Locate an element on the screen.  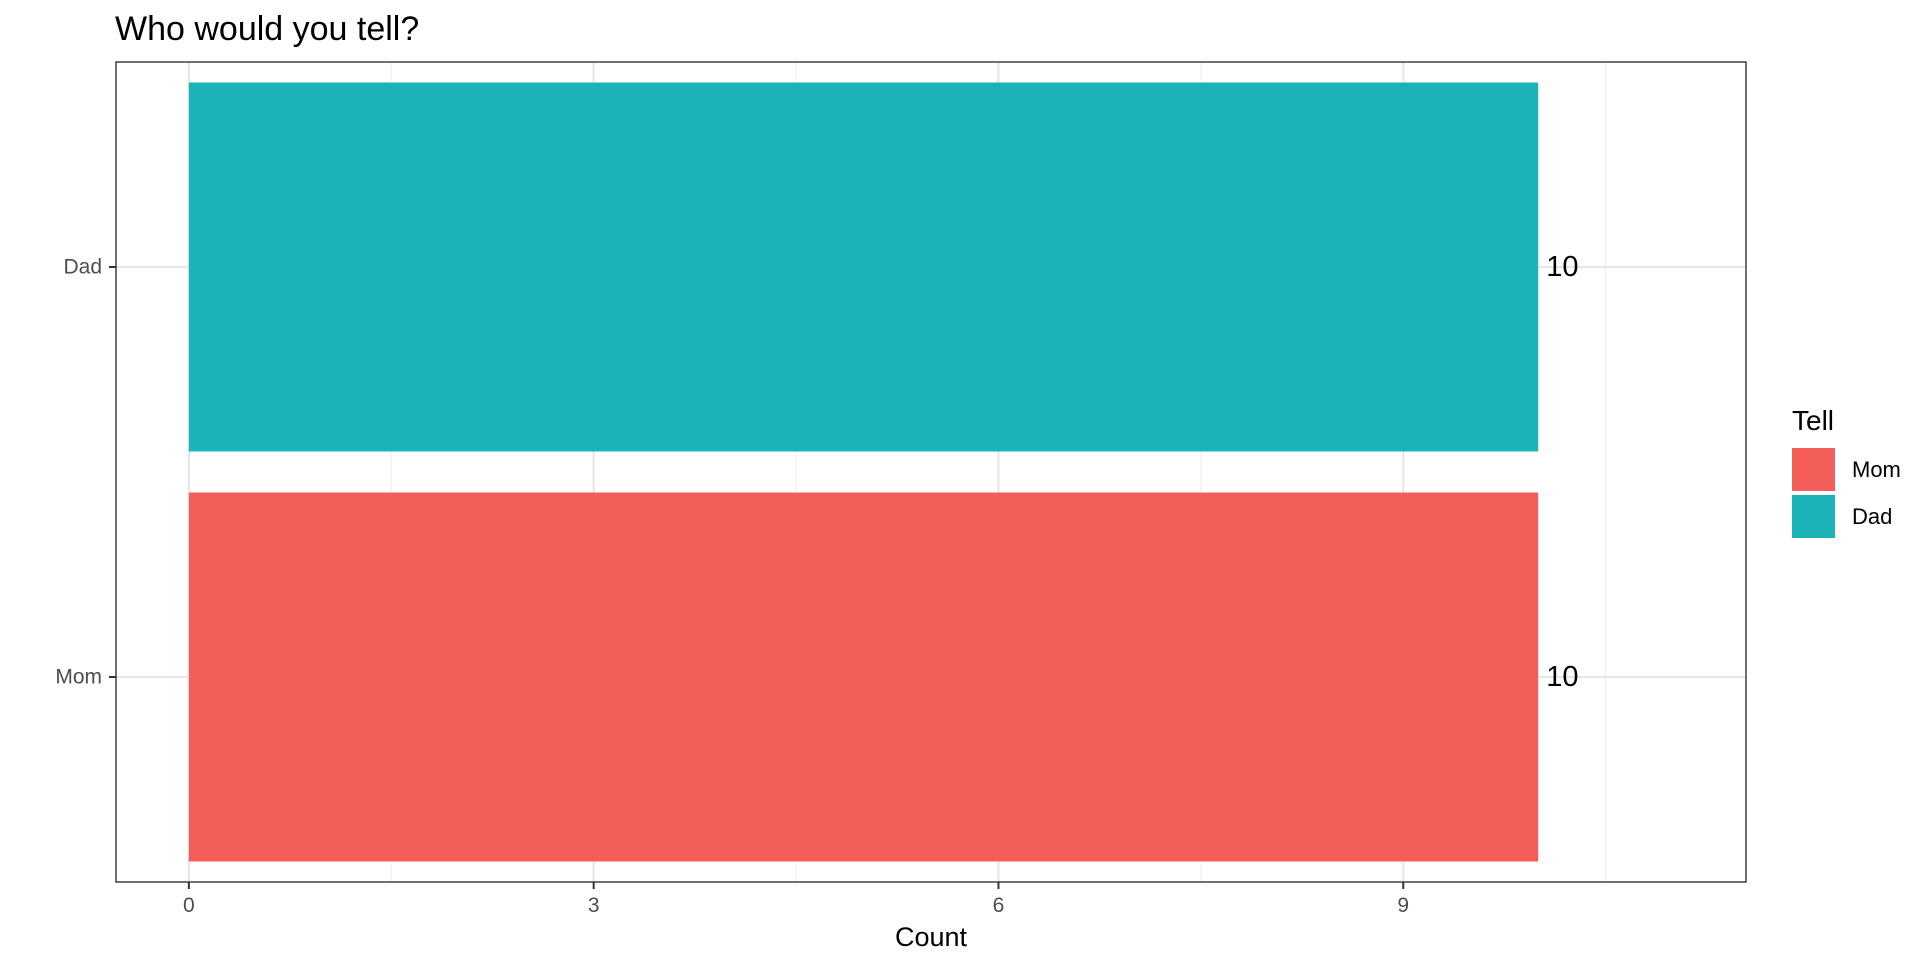
y-tick-label: Mom is located at coordinates (78, 677).